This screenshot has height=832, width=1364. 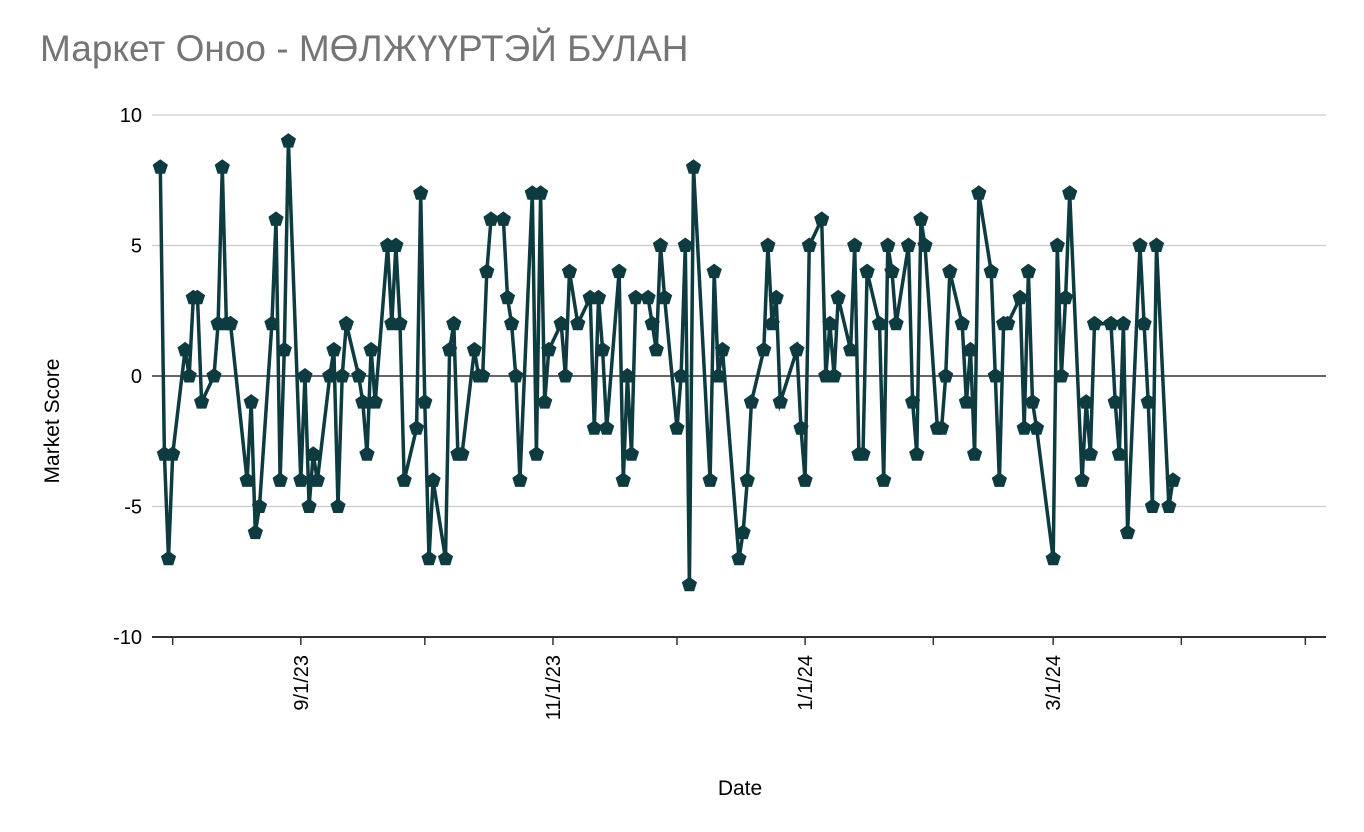 What do you see at coordinates (554, 687) in the screenshot?
I see `x-tick-label: 11/1/23` at bounding box center [554, 687].